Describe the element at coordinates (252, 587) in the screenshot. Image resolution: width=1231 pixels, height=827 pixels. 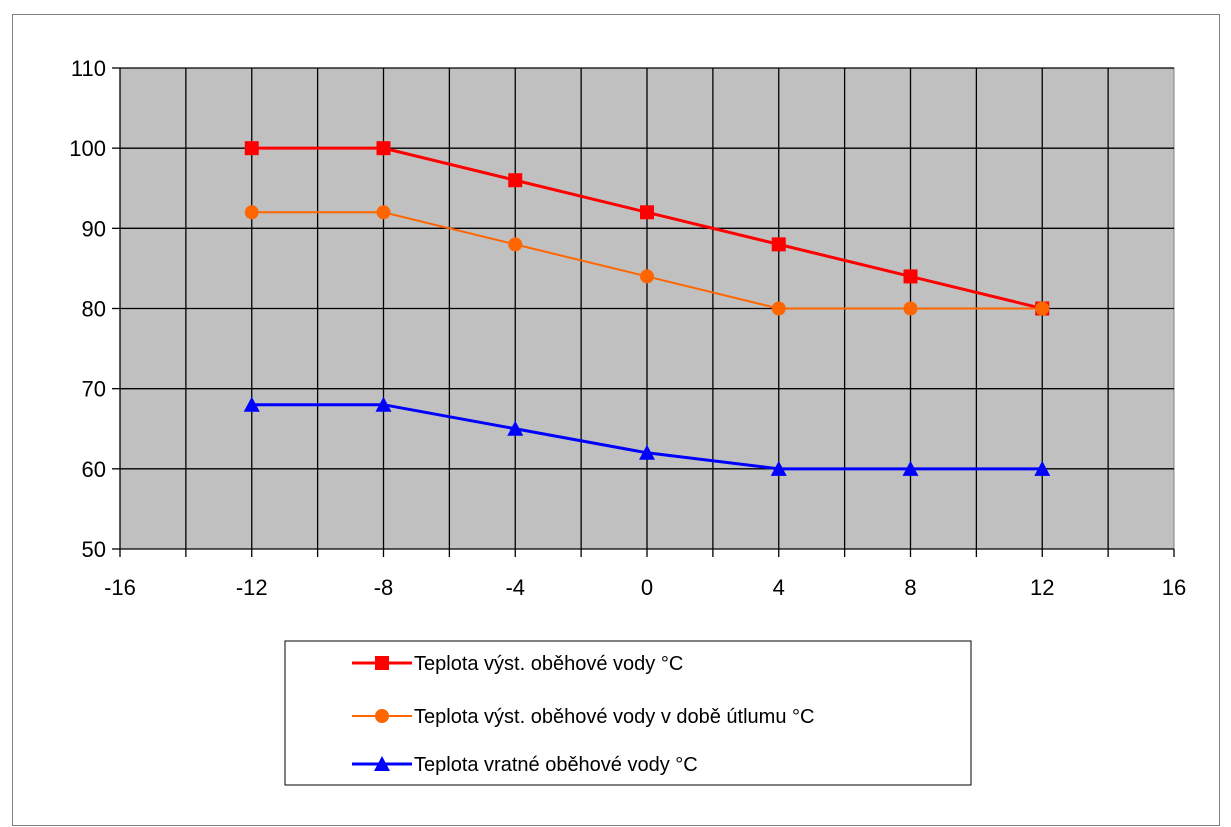
I see `x-tick-label: -12` at that location.